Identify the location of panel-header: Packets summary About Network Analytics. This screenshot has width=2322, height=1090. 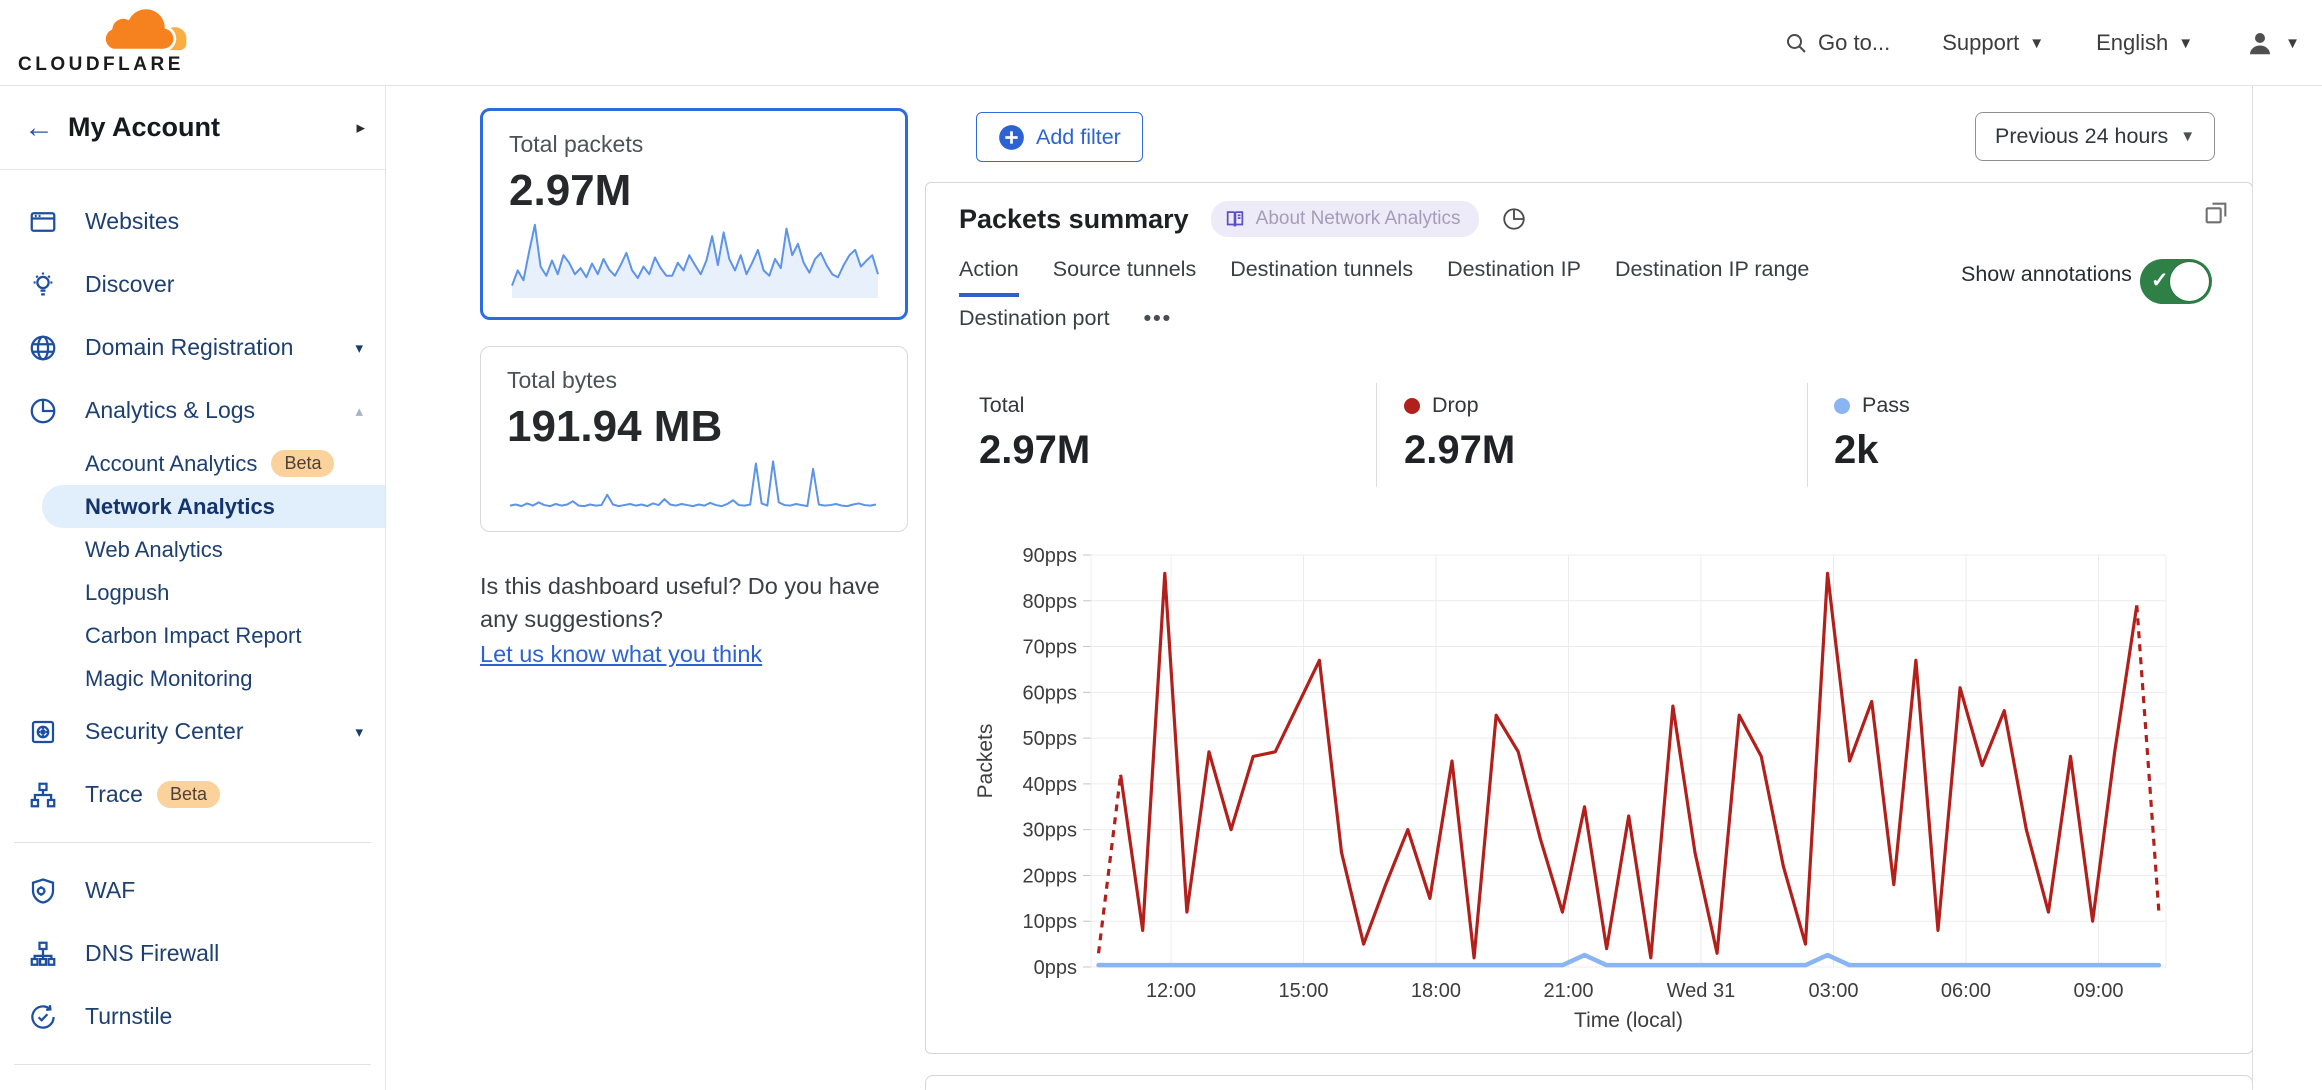
(1243, 219).